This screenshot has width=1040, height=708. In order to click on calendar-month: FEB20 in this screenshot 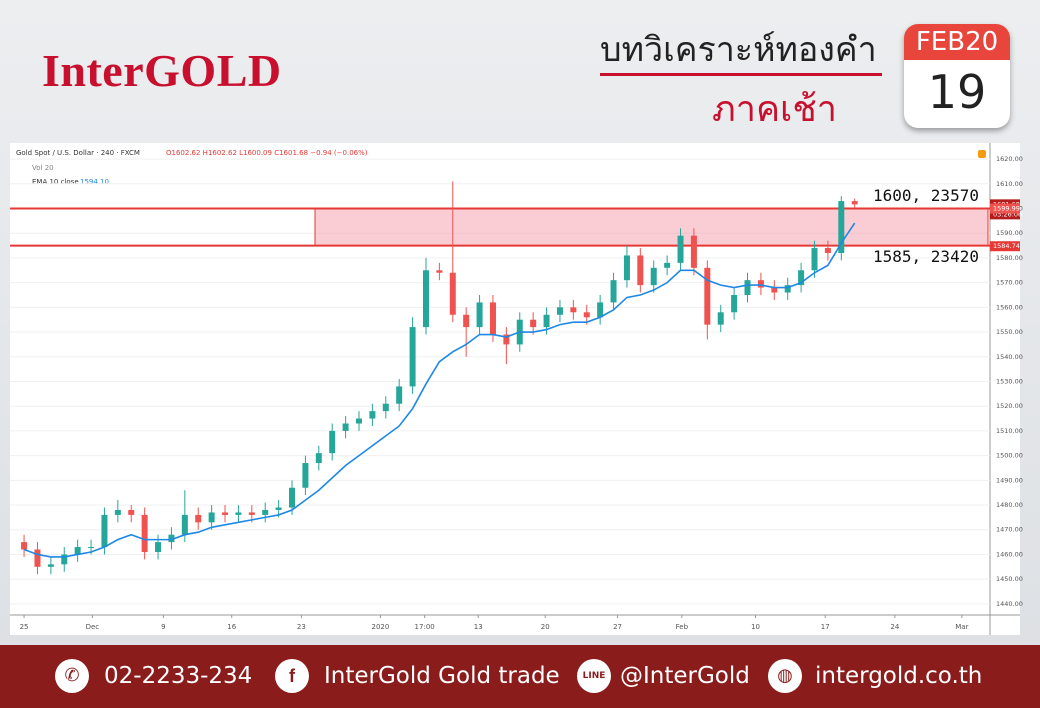, I will do `click(957, 42)`.